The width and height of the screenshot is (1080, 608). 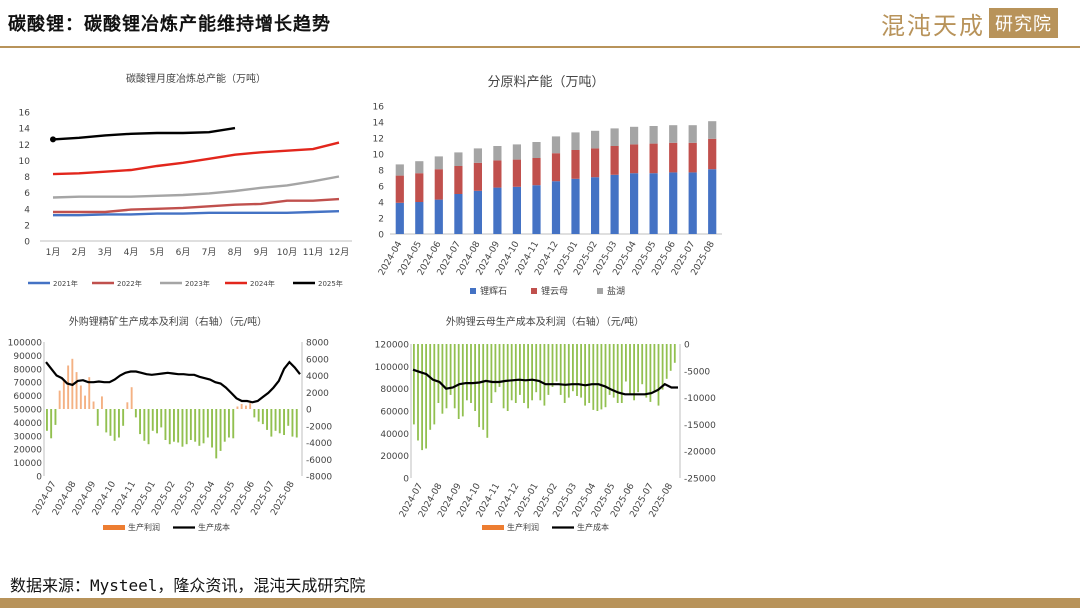 What do you see at coordinates (540, 47) in the screenshot?
I see `header-divider` at bounding box center [540, 47].